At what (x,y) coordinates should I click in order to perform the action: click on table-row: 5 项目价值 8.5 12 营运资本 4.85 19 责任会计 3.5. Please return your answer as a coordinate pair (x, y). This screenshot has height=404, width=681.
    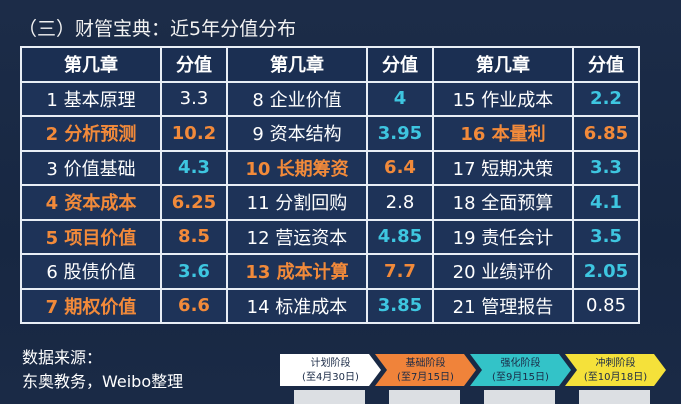
    Looking at the image, I should click on (330, 236).